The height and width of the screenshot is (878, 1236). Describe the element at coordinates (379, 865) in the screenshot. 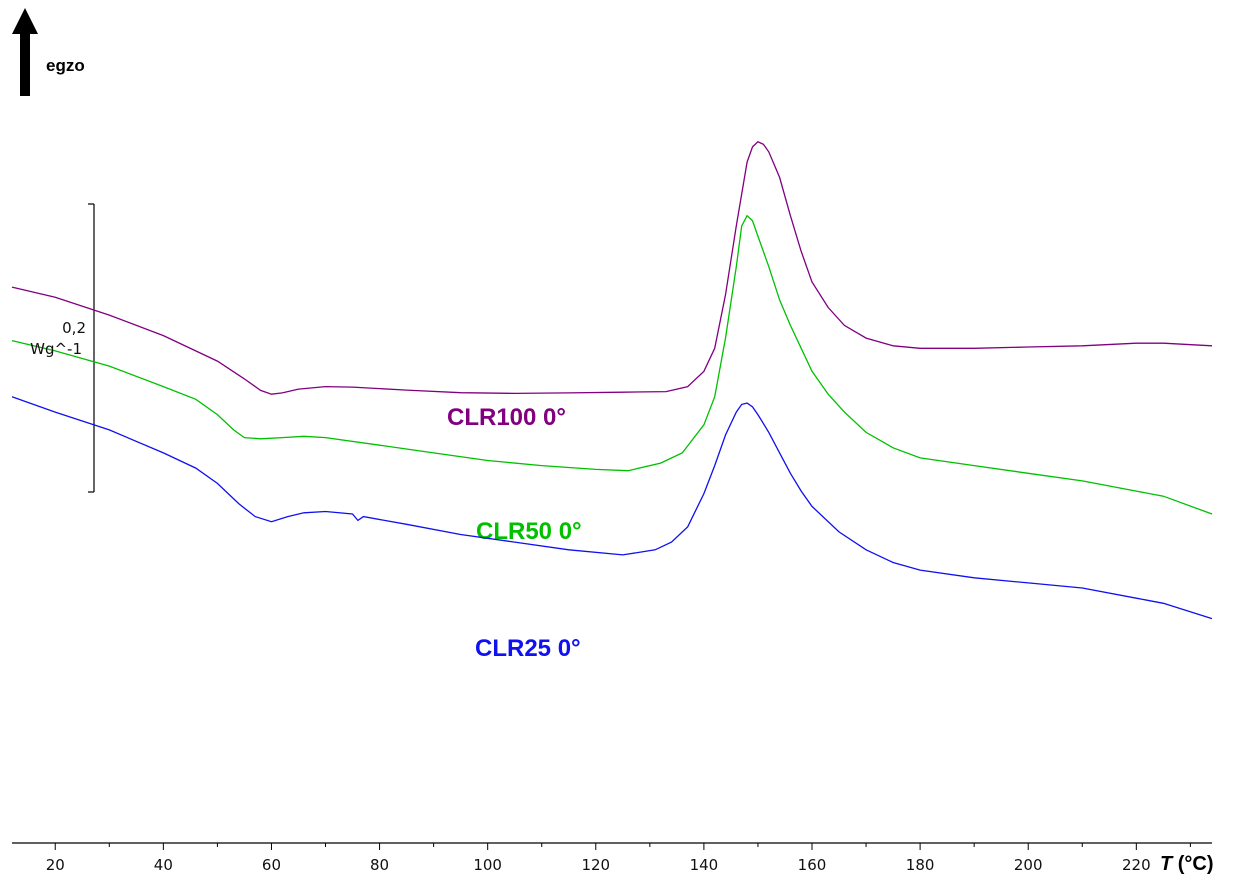

I see `x-tick-label: 80` at that location.